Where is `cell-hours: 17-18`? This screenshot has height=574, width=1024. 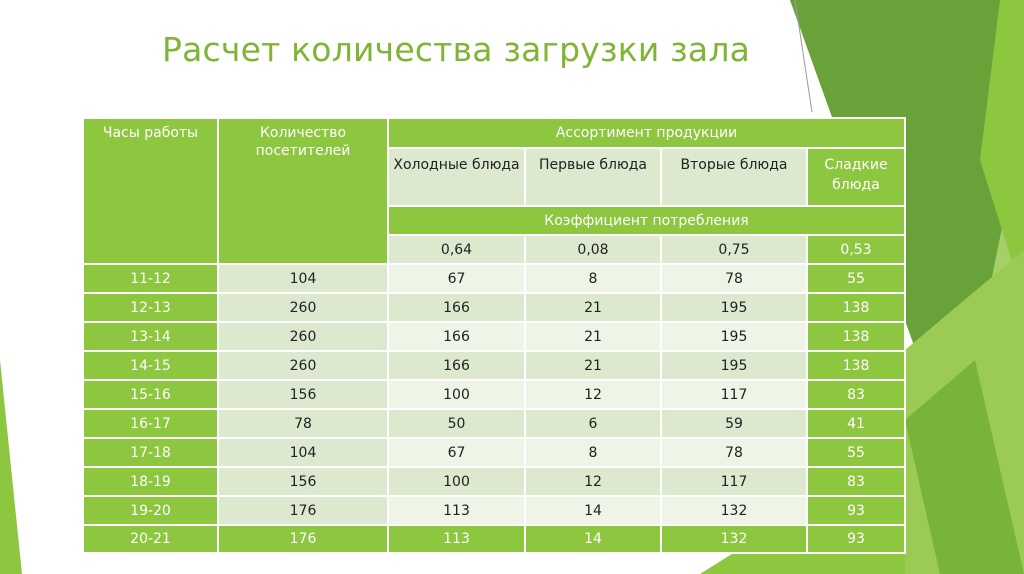
cell-hours: 17-18 is located at coordinates (150, 452).